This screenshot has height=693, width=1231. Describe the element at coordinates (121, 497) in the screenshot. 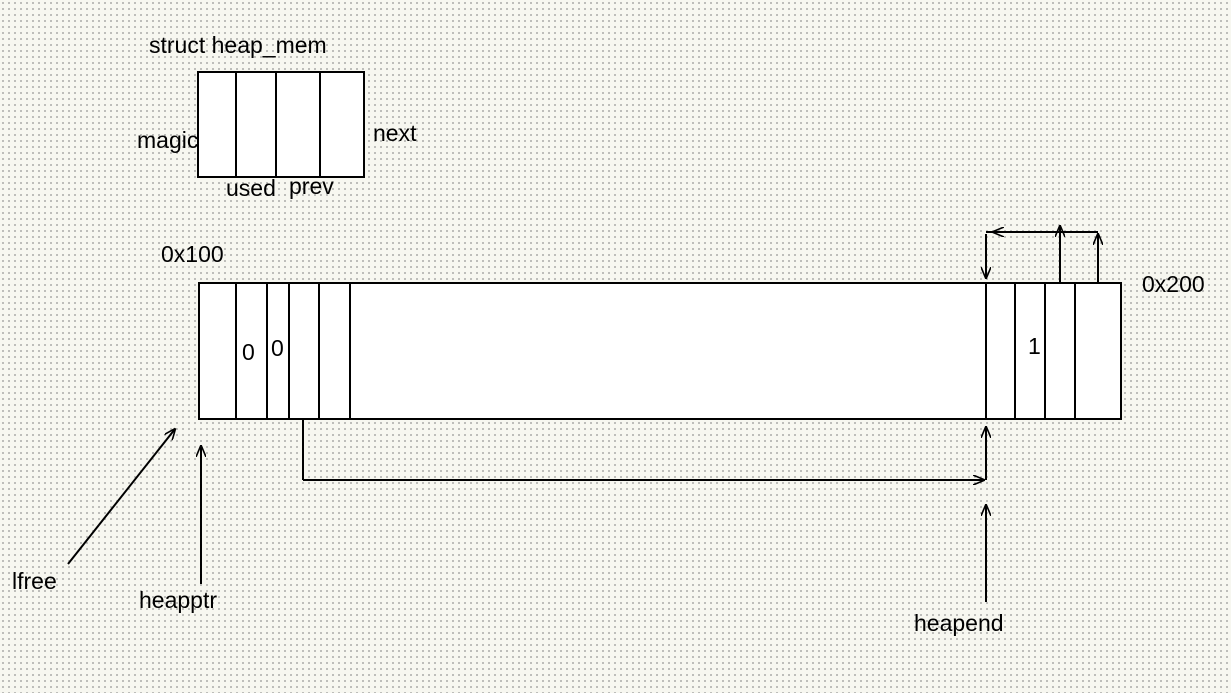

I see `lfree-arrow` at that location.